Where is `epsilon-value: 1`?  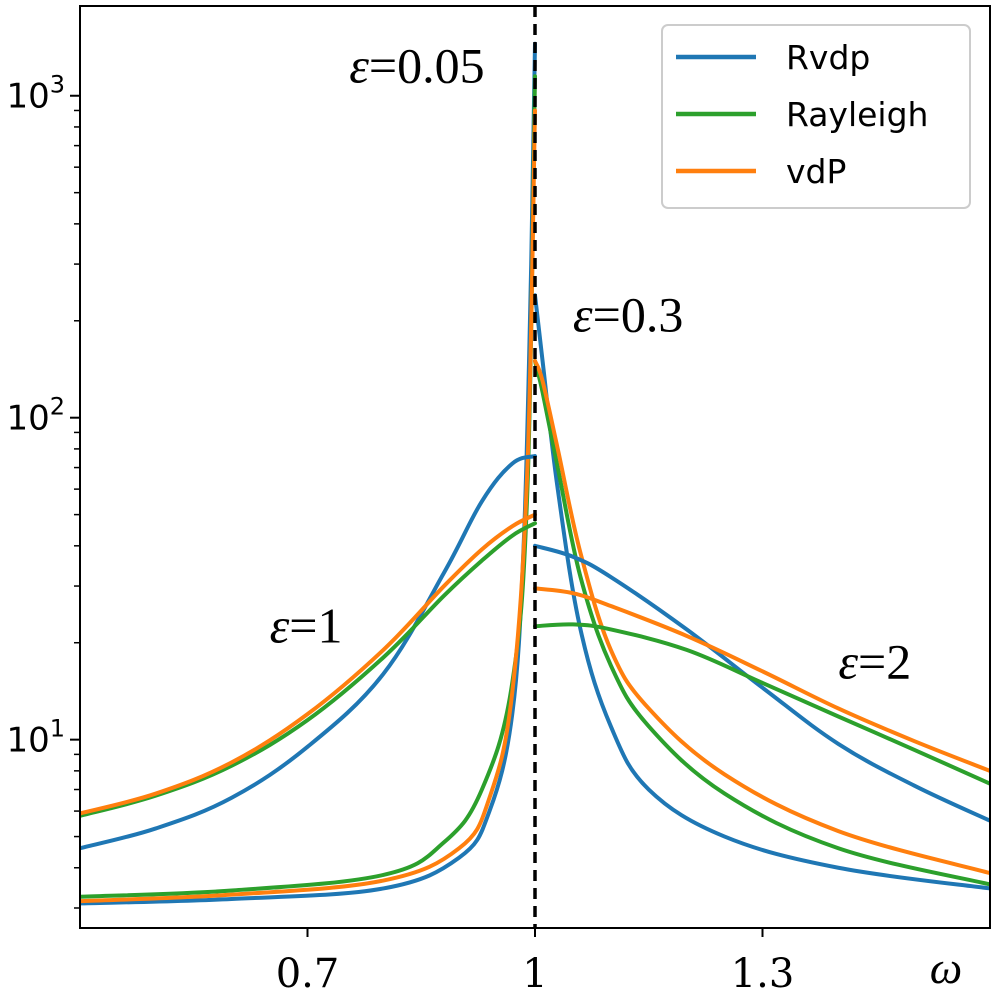
epsilon-value: 1 is located at coordinates (329, 626).